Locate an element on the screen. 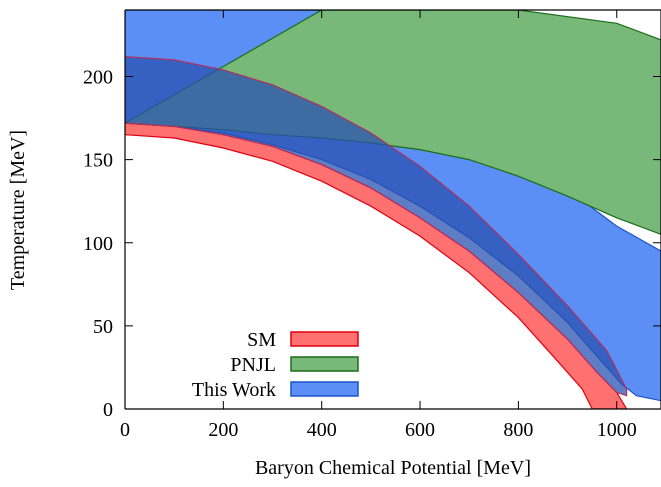 Image resolution: width=661 pixels, height=487 pixels. x-axis-title: Baryon Chemical Potential [MeV] is located at coordinates (393, 468).